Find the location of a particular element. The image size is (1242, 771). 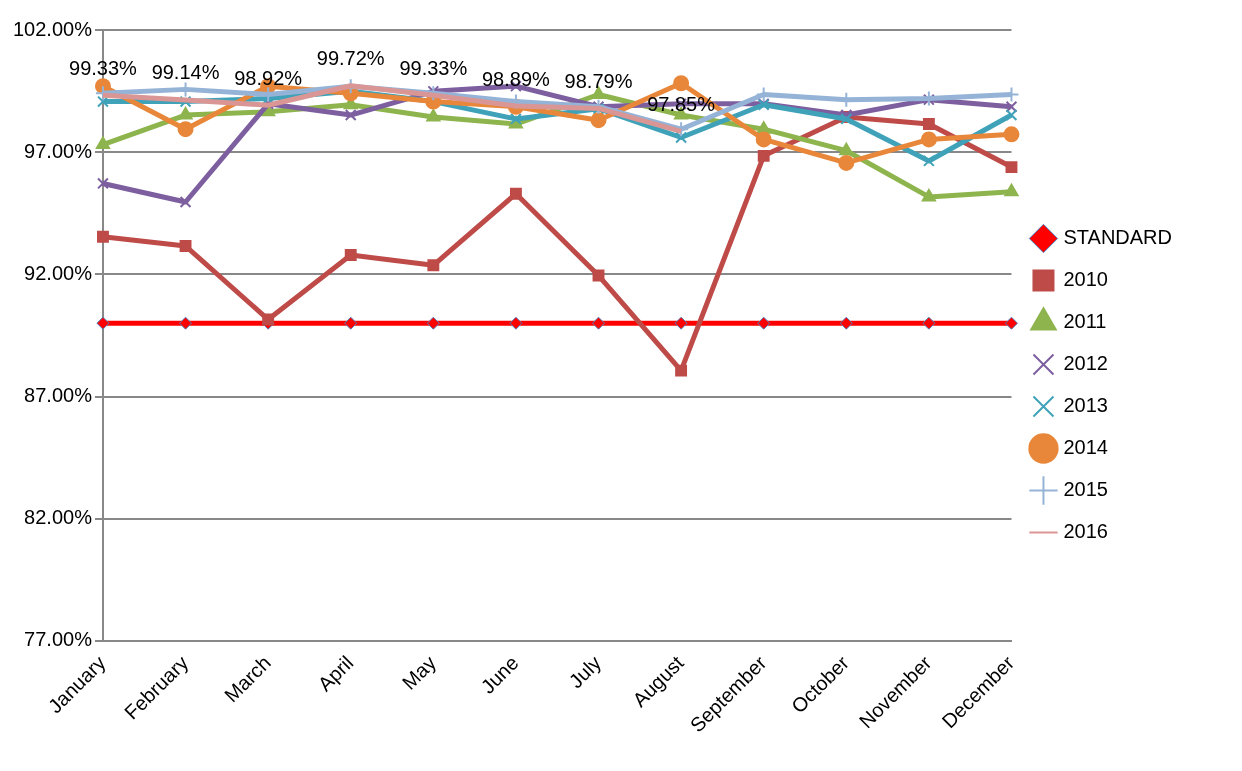

legend-label: 2011 is located at coordinates (1085, 321).